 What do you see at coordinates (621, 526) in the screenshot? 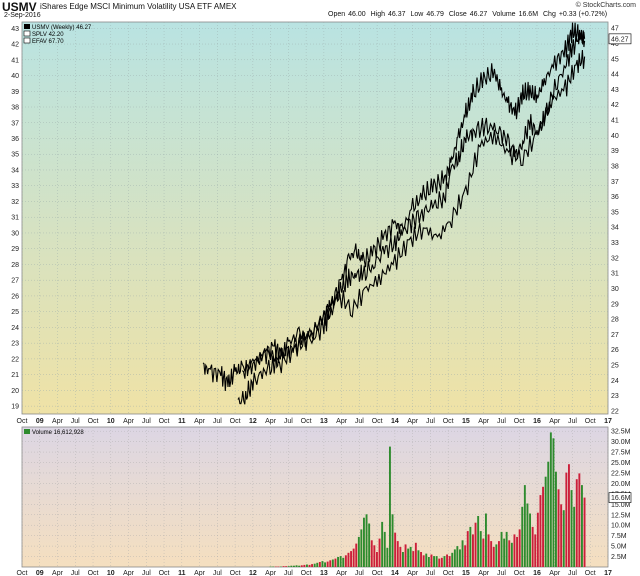
I see `vol-tick-label: 10.0M` at bounding box center [621, 526].